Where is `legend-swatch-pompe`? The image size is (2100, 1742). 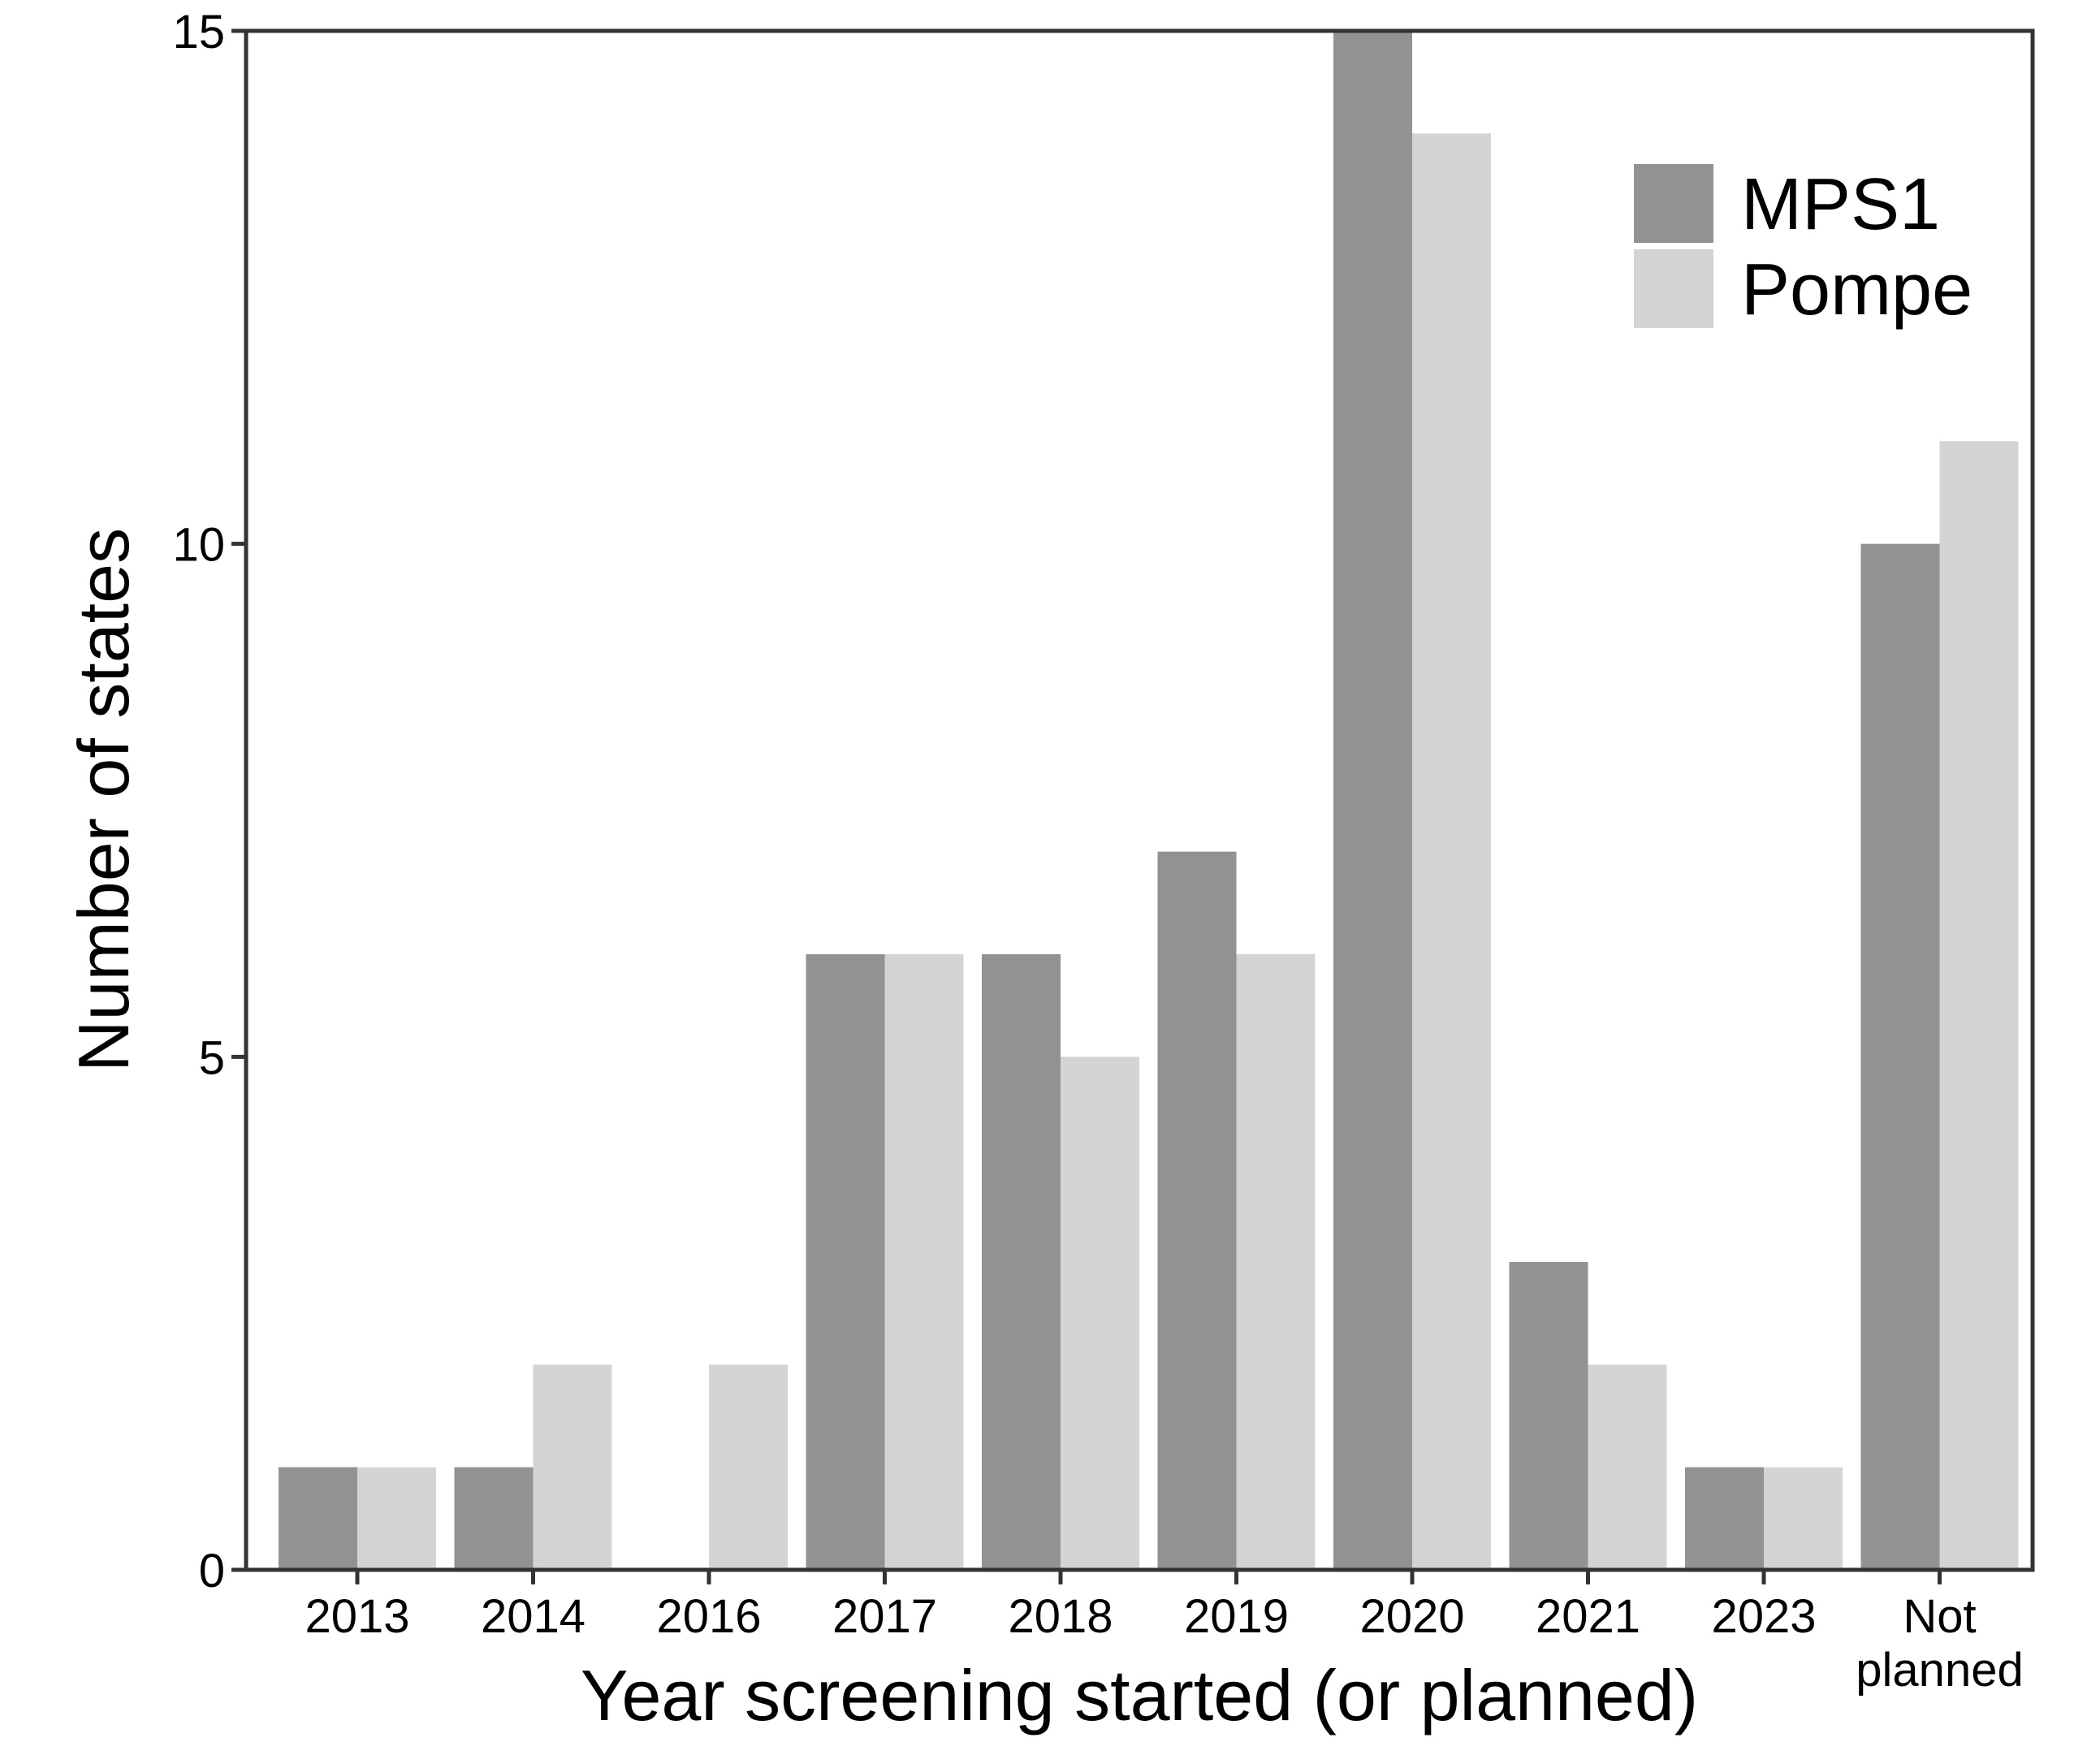 legend-swatch-pompe is located at coordinates (1674, 288).